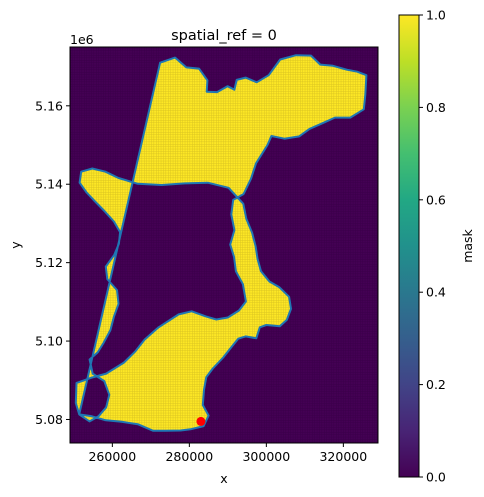 The height and width of the screenshot is (497, 484). Describe the element at coordinates (49, 184) in the screenshot. I see `y-tick-label: 5.14` at that location.